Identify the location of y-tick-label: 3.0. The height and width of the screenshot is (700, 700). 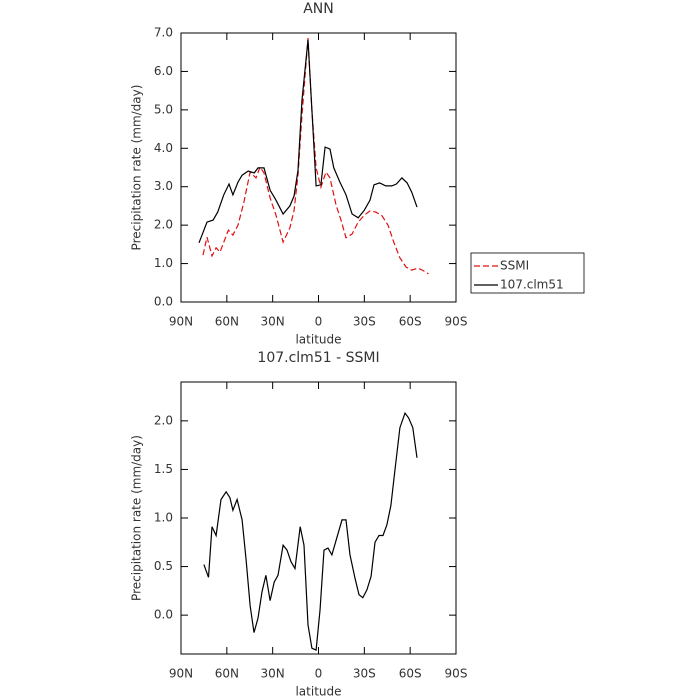
(163, 186).